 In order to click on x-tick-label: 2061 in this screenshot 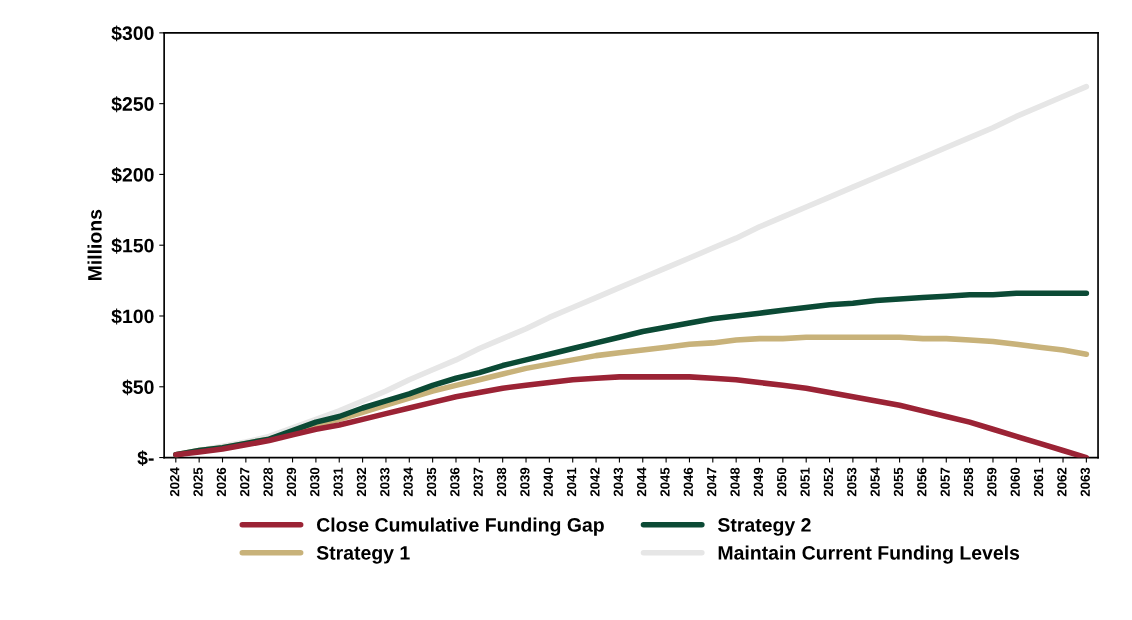, I will do `click(1038, 482)`.